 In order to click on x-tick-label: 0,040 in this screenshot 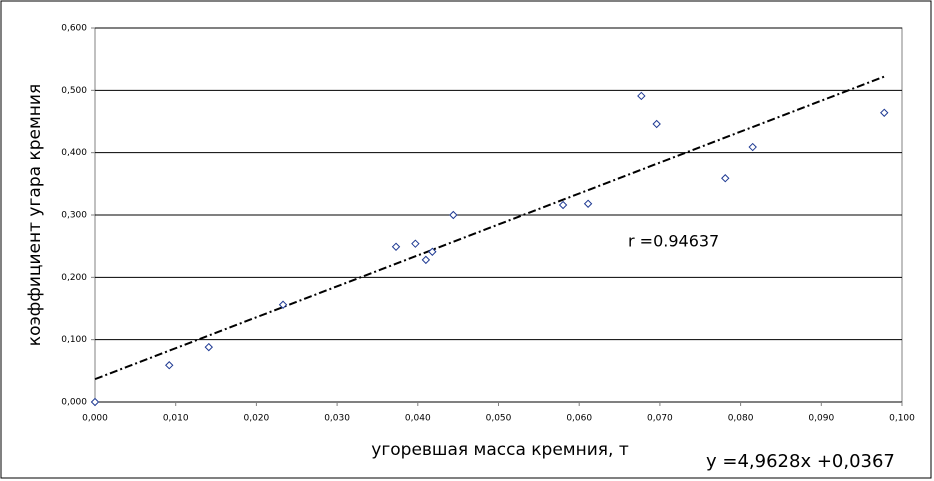, I will do `click(418, 419)`.